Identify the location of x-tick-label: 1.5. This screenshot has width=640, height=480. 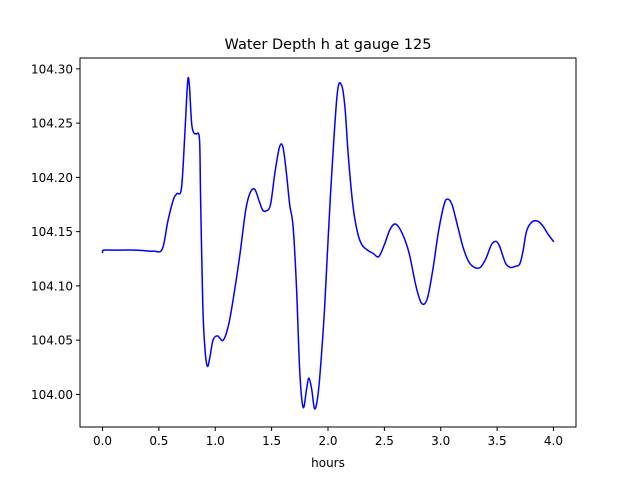
(271, 441).